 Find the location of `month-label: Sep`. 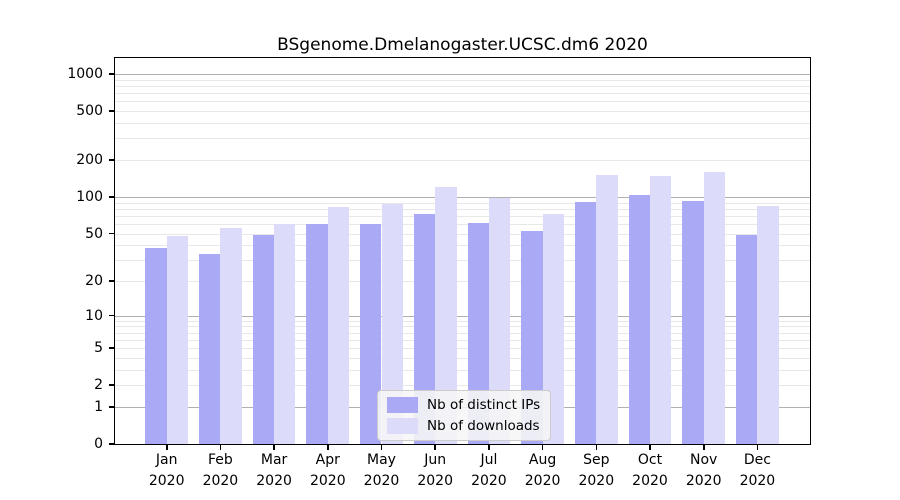

month-label: Sep is located at coordinates (596, 460).